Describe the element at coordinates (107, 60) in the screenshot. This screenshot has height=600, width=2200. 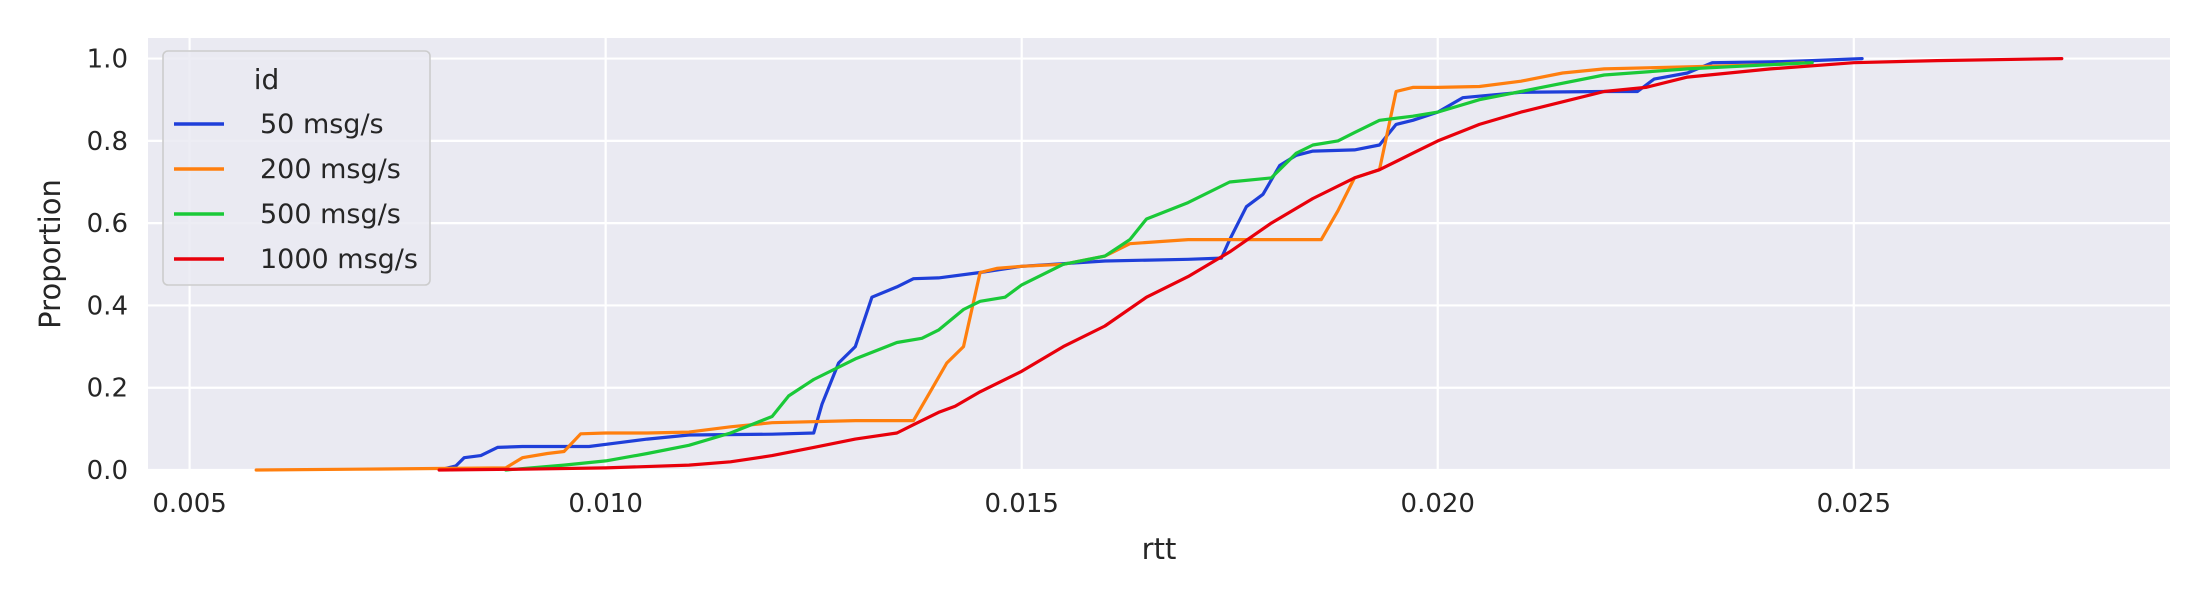
I see `y-tick-label: 1.0` at that location.